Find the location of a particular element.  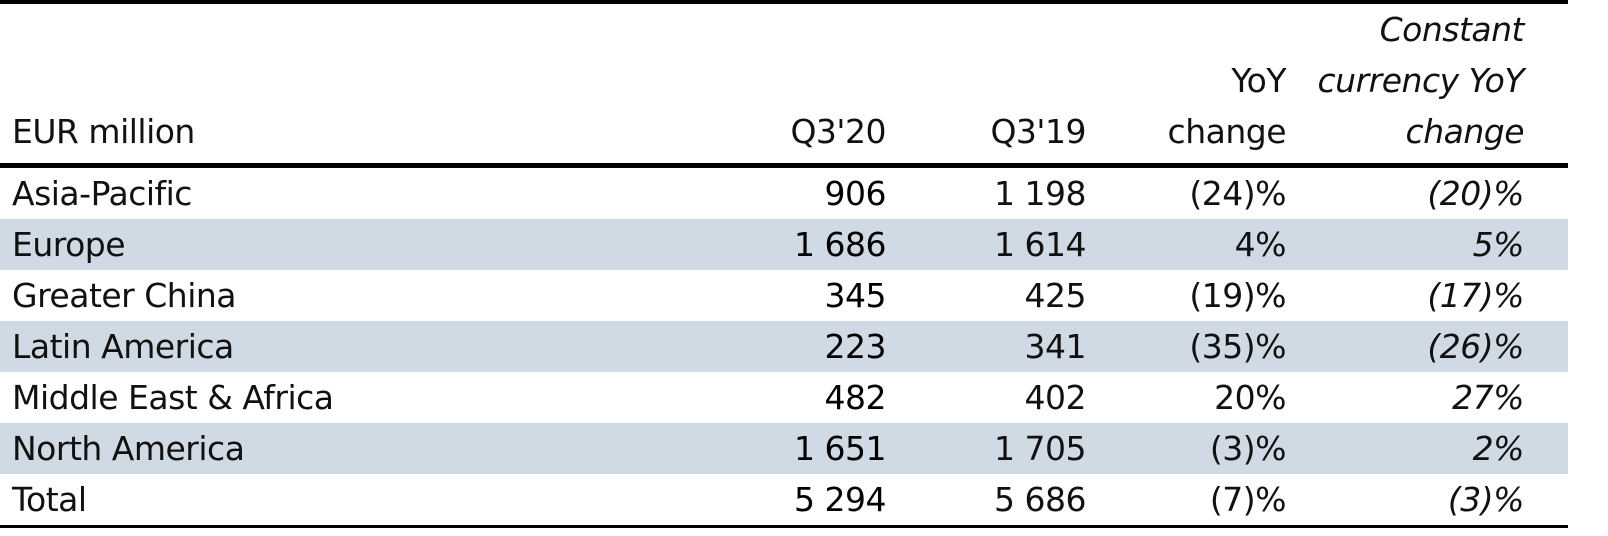

header-yoy-change: YoY change is located at coordinates (1196, 86).